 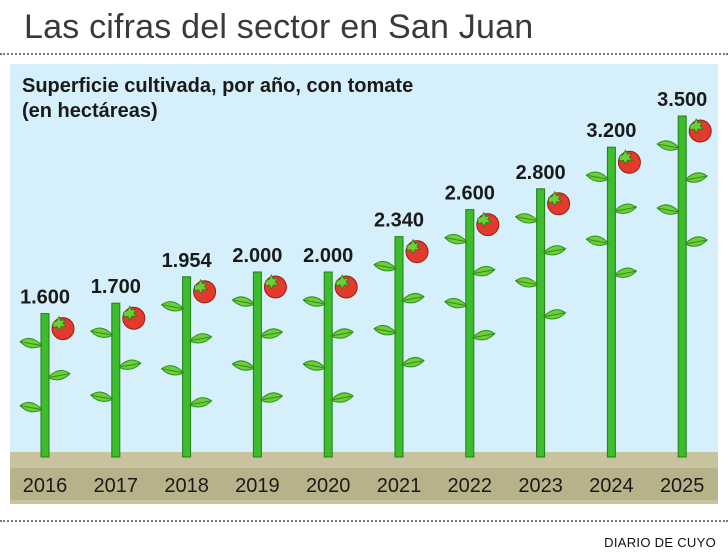 I want to click on year-label-2020: 2020, so click(x=328, y=486).